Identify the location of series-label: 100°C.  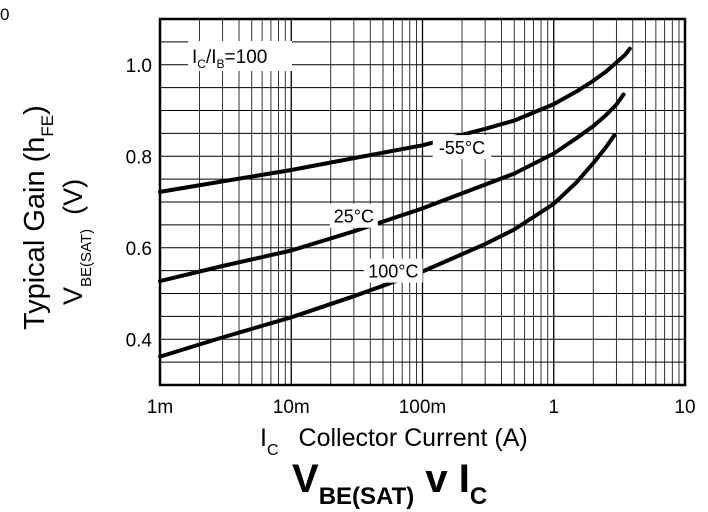
(393, 272).